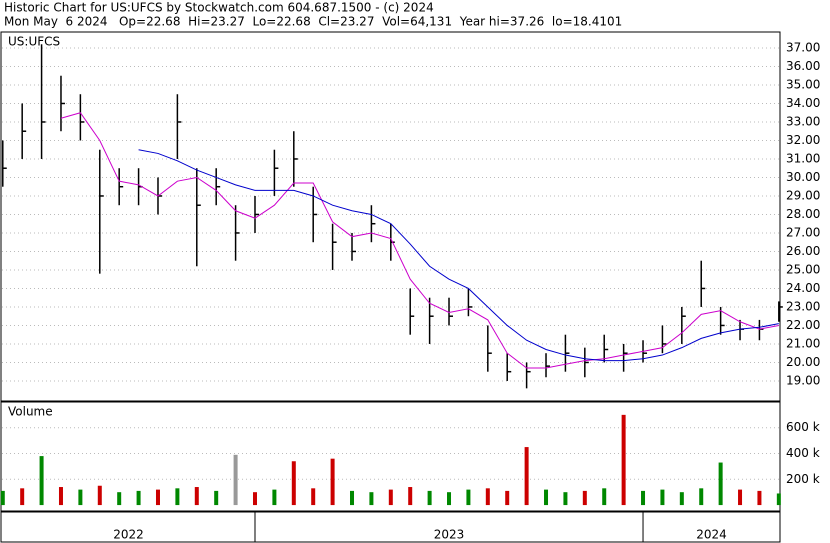 The image size is (830, 543). Describe the element at coordinates (803, 158) in the screenshot. I see `y-tick-label: 31.00` at that location.